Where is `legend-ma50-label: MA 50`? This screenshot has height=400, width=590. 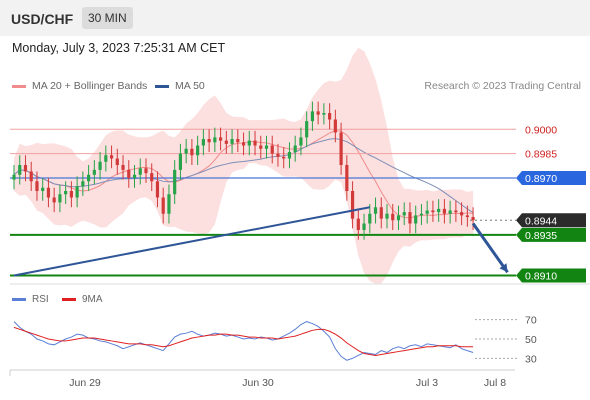
legend-ma50-label: MA 50 is located at coordinates (190, 86).